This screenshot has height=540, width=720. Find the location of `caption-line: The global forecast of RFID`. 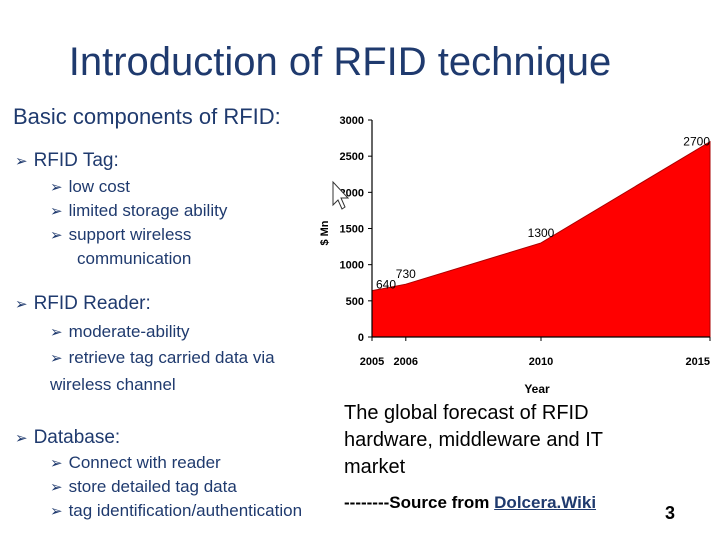

caption-line: The global forecast of RFID is located at coordinates (466, 413).